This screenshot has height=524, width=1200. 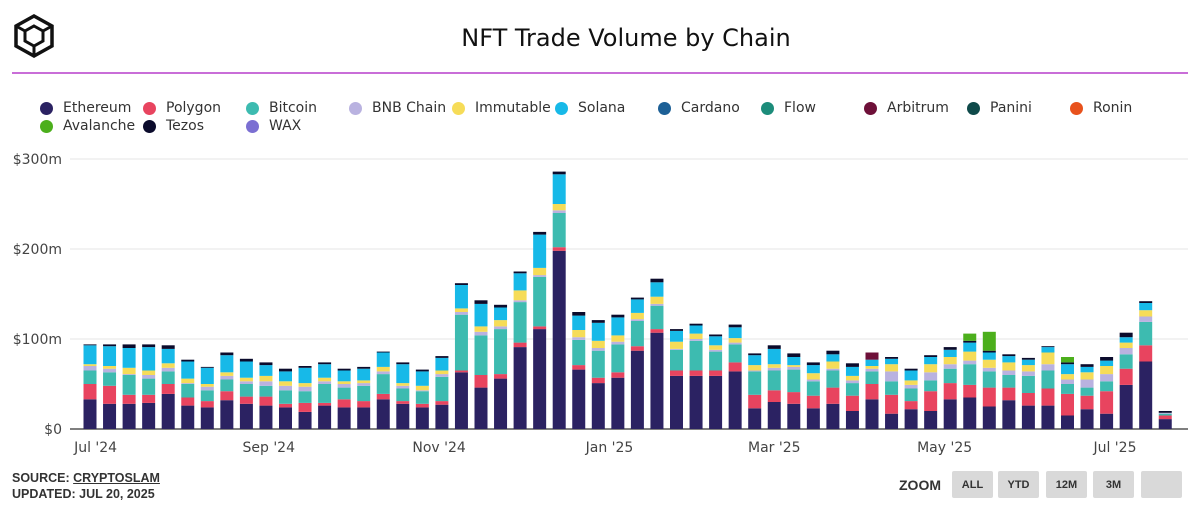 I want to click on legend-item-immutable: Immutable, so click(x=501, y=108).